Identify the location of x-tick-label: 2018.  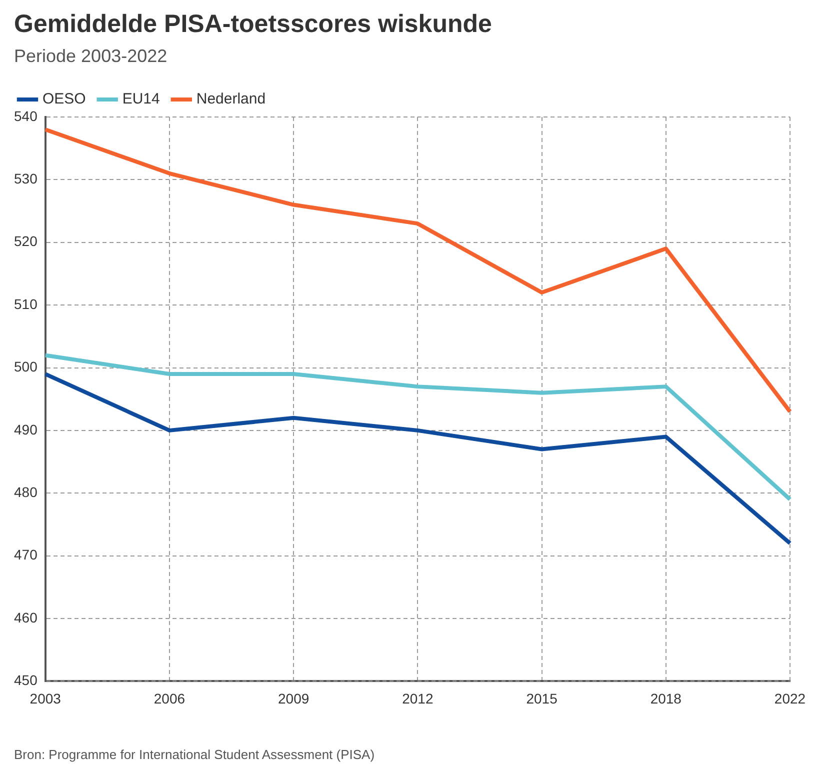
(666, 698).